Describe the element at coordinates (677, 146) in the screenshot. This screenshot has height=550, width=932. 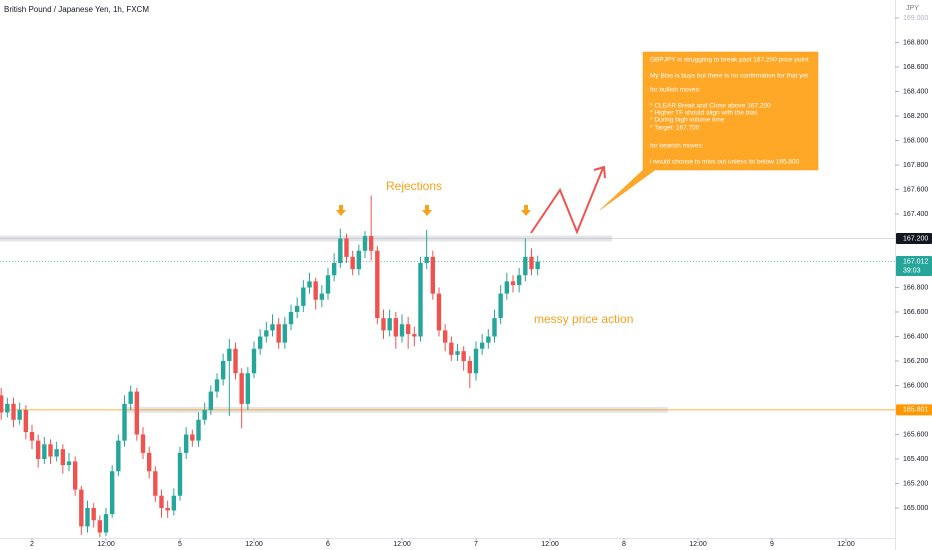
I see `note-line: for bearish moves:` at that location.